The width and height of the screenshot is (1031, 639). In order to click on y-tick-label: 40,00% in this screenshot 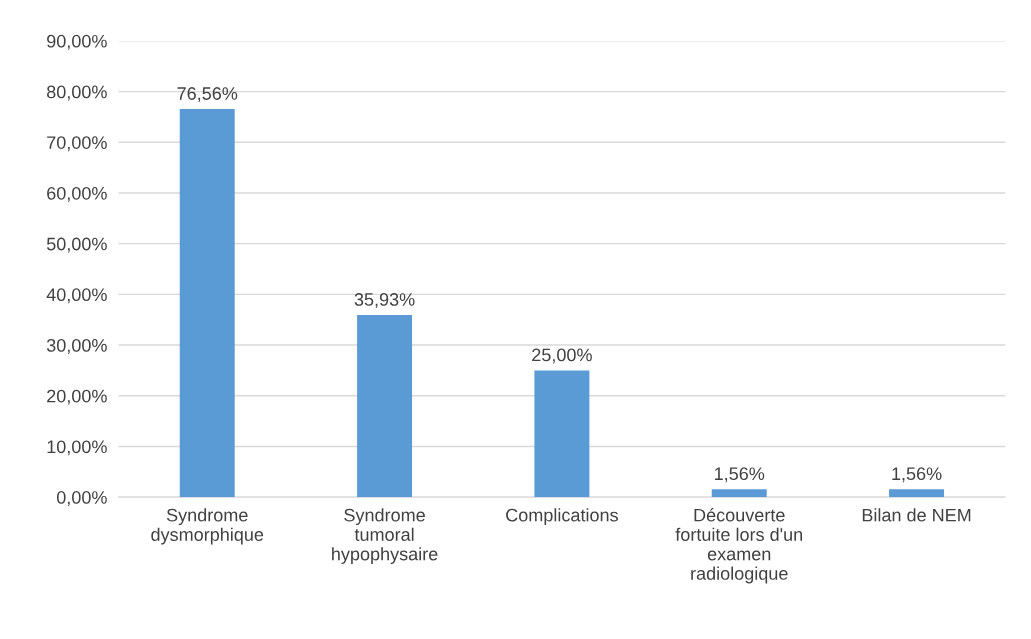, I will do `click(76, 296)`.